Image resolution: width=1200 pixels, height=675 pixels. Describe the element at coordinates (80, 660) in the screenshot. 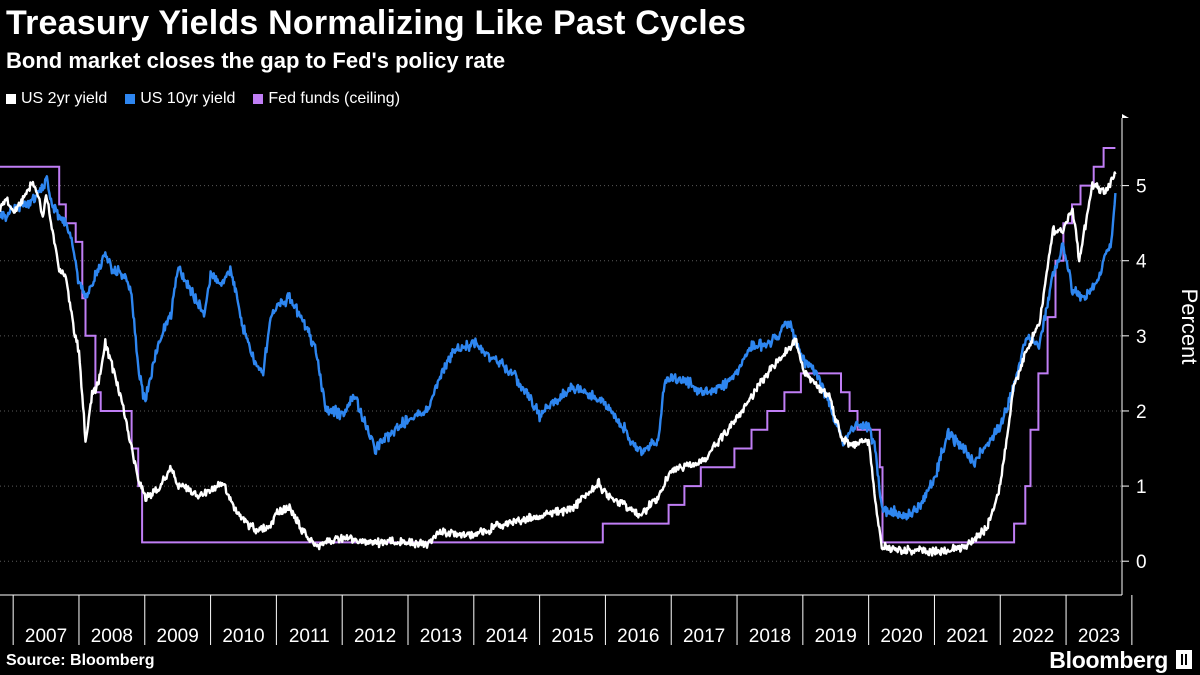

I see `source-note: Source: Bloomberg` at that location.